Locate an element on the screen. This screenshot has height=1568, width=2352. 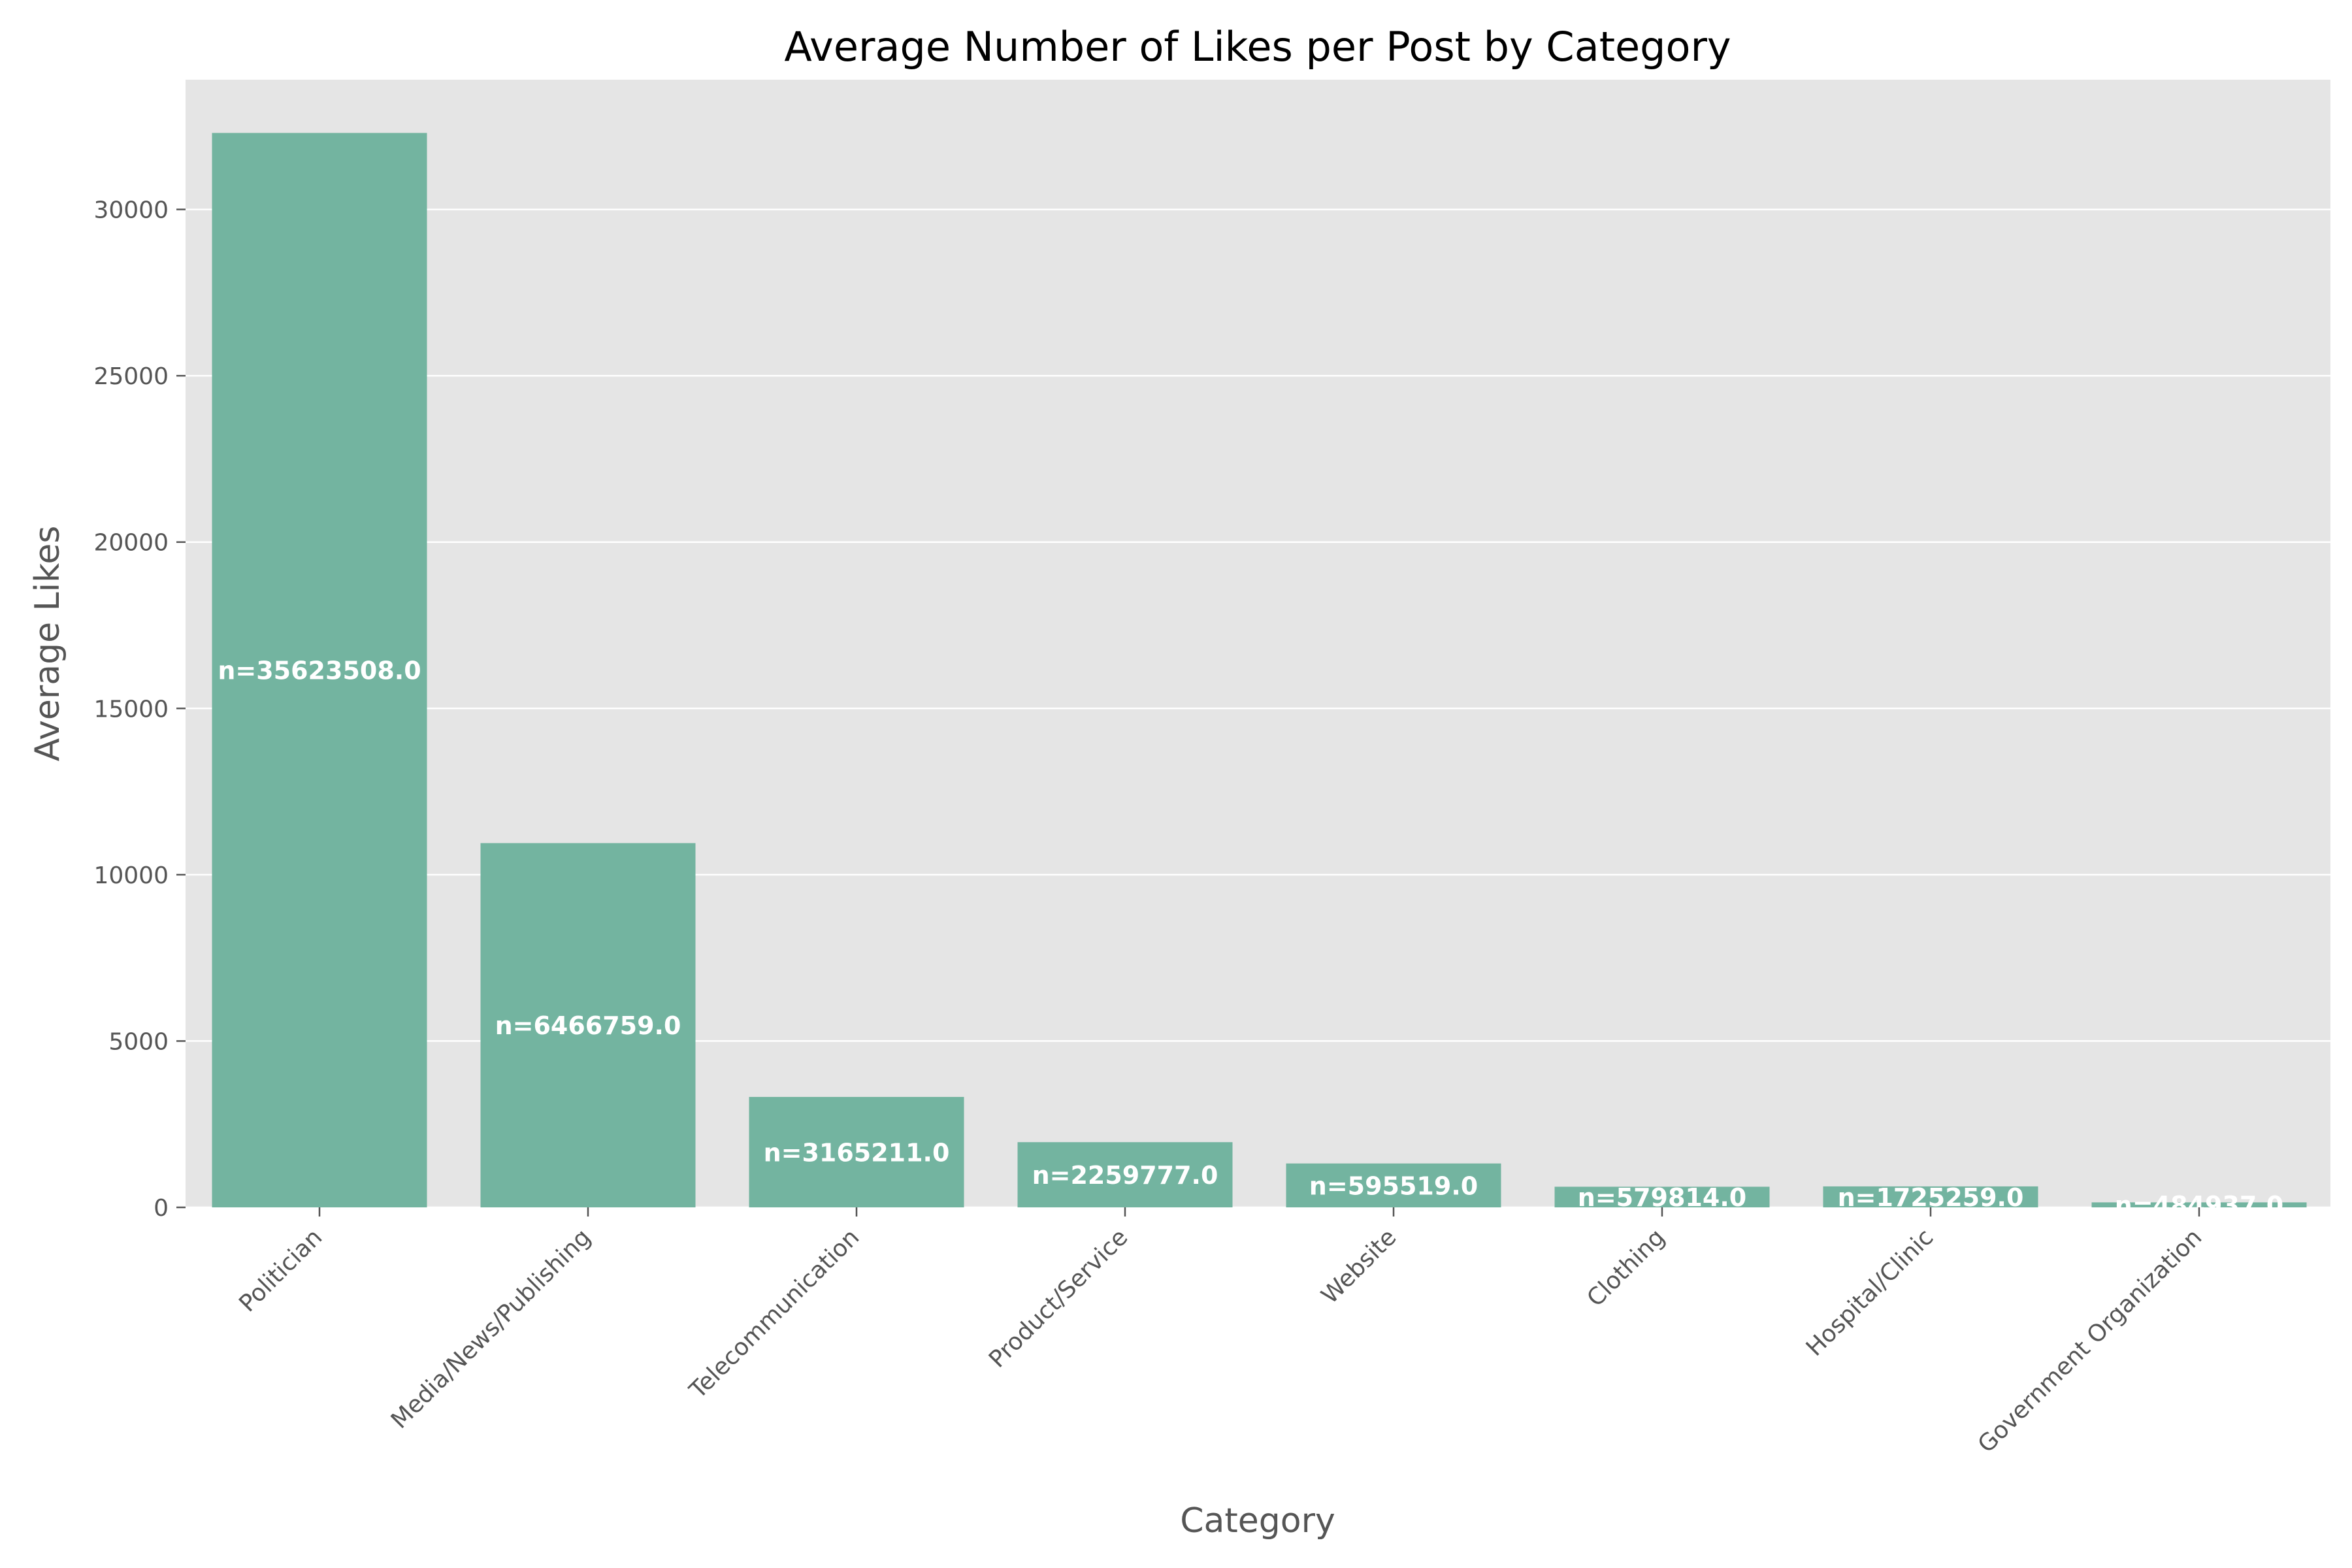
x-tick-label: Website is located at coordinates (1358, 1266).